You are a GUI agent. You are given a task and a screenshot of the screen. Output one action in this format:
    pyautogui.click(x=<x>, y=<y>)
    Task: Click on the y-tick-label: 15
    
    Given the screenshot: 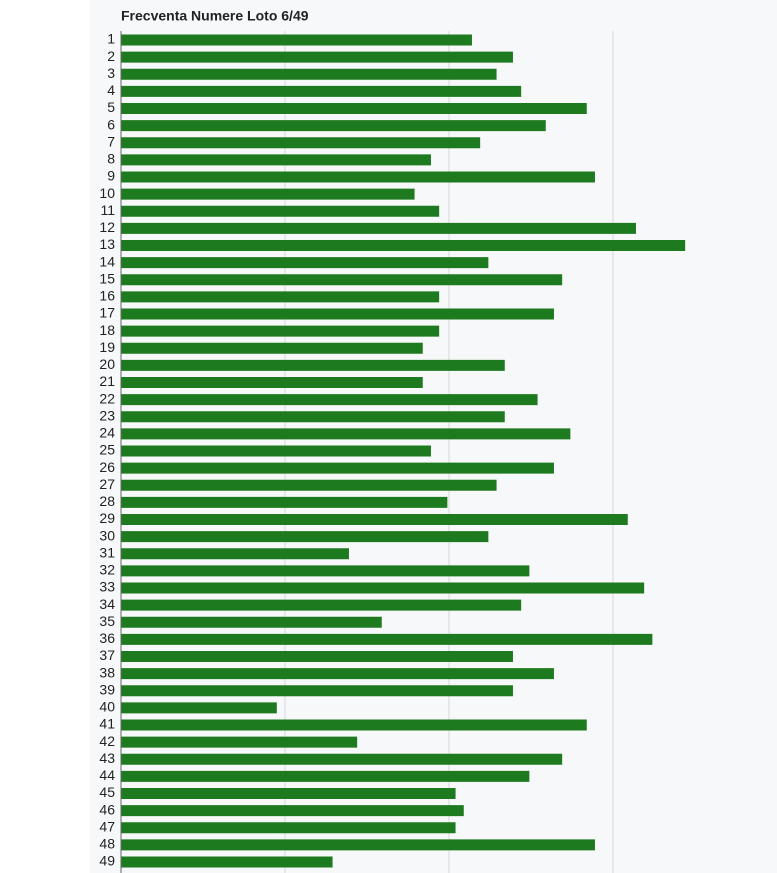 What is the action you would take?
    pyautogui.click(x=107, y=278)
    